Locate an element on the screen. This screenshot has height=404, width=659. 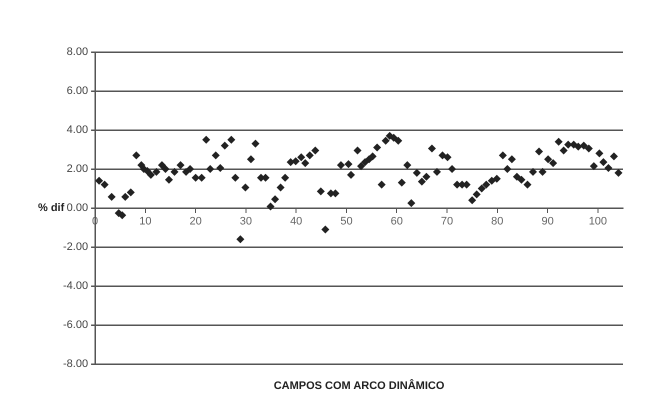
x-tick-label: 30 is located at coordinates (246, 222).